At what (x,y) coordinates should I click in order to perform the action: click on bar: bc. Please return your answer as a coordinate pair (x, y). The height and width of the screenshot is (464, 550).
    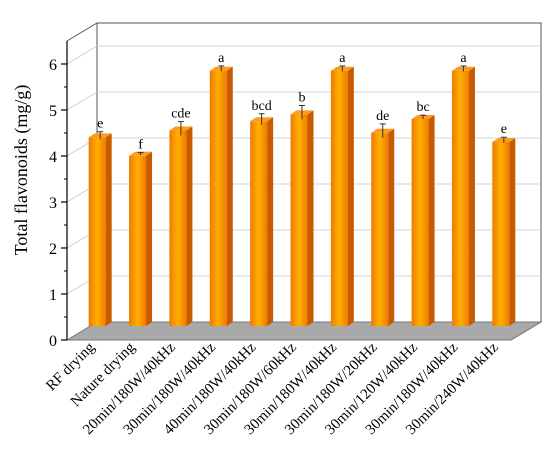
    Looking at the image, I should click on (423, 213).